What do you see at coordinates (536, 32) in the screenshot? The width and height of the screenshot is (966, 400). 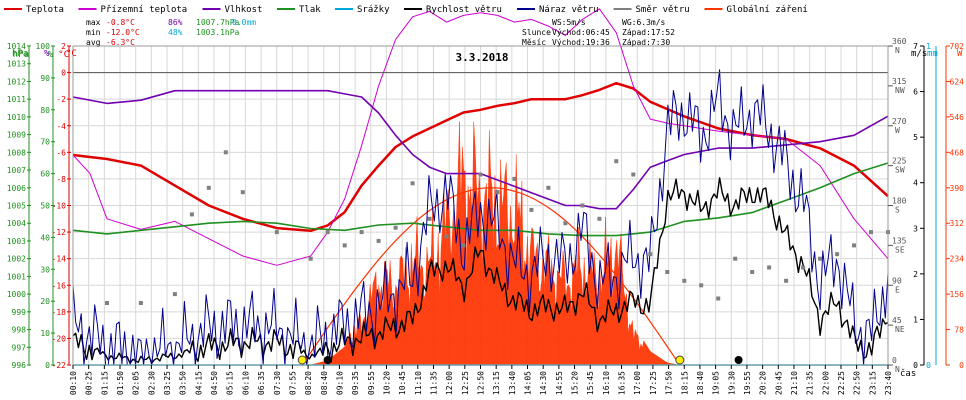 I see `sun-label: Slunce` at bounding box center [536, 32].